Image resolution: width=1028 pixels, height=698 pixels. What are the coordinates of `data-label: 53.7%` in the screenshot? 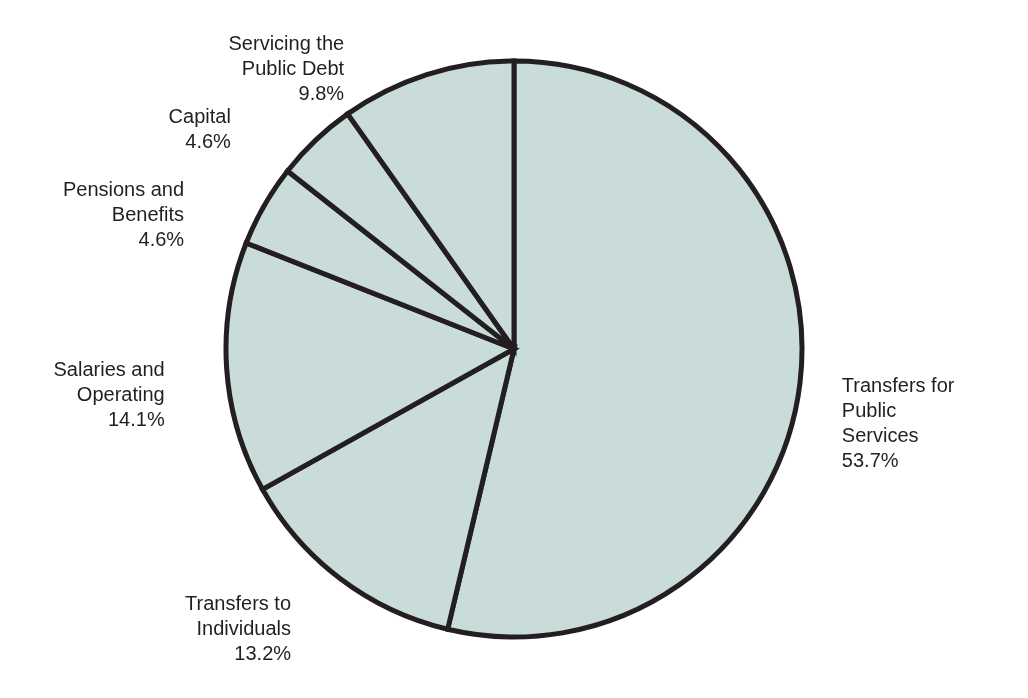 It's located at (870, 460).